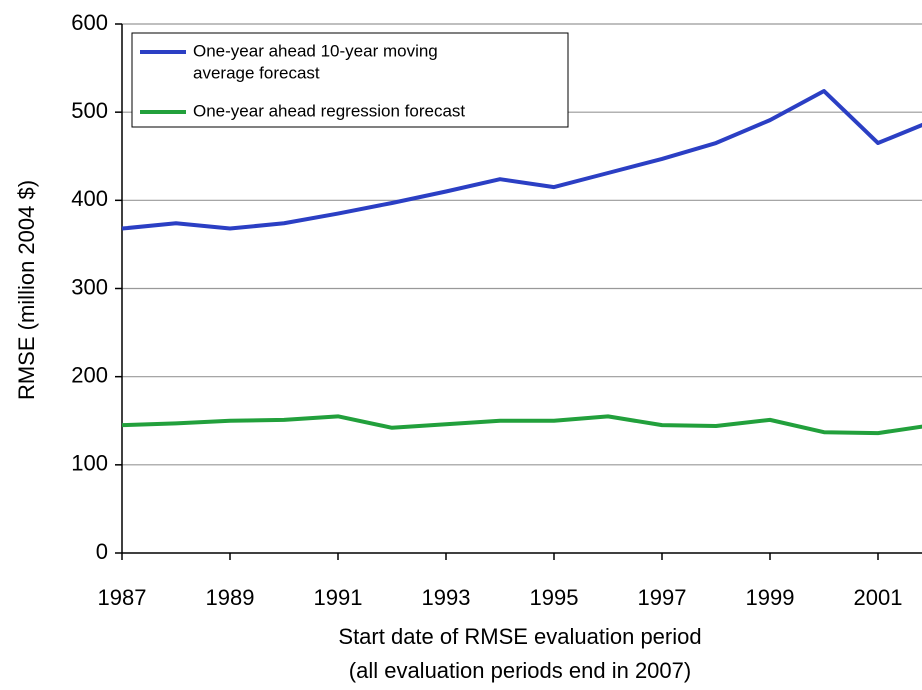  I want to click on x-tick-label: 1993, so click(446, 597).